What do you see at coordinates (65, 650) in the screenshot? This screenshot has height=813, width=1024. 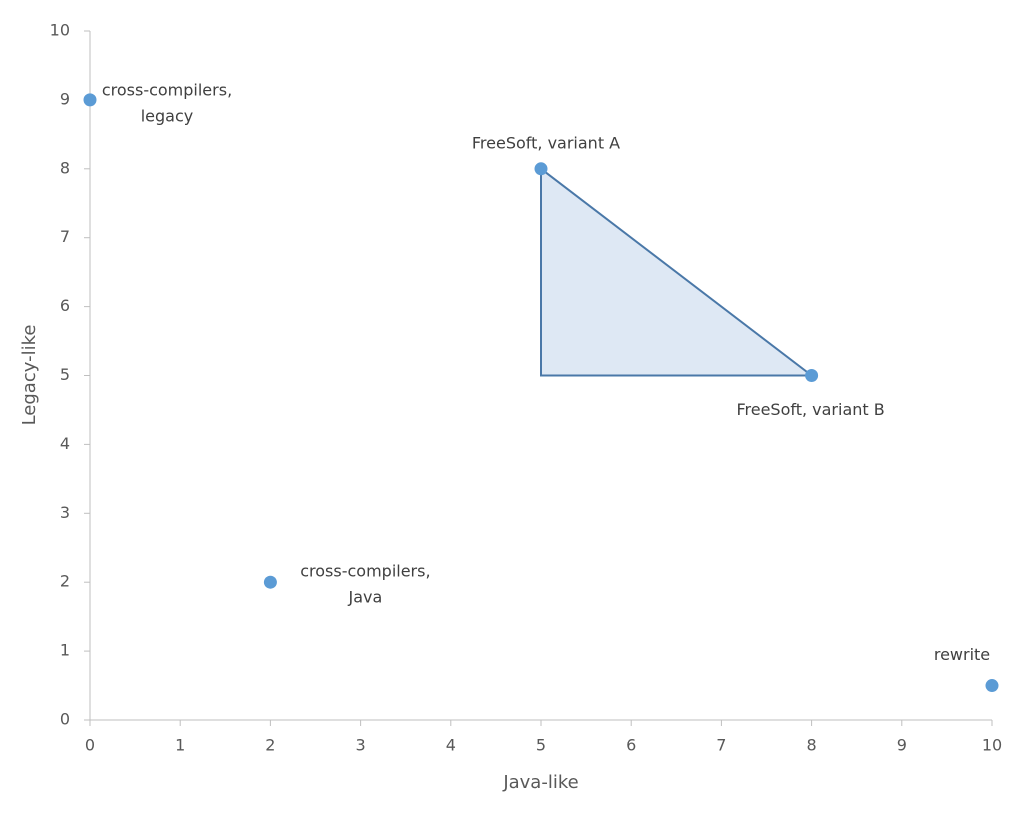 I see `y-tick-label: 1` at bounding box center [65, 650].